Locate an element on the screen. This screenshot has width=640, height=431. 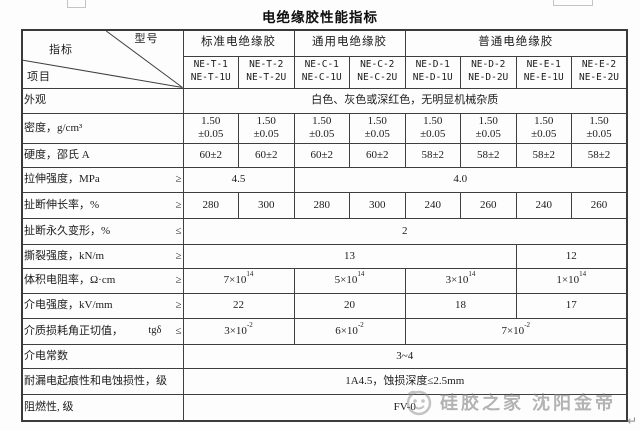
model-header: NE-T-2 NE-T-2U is located at coordinates (266, 72).